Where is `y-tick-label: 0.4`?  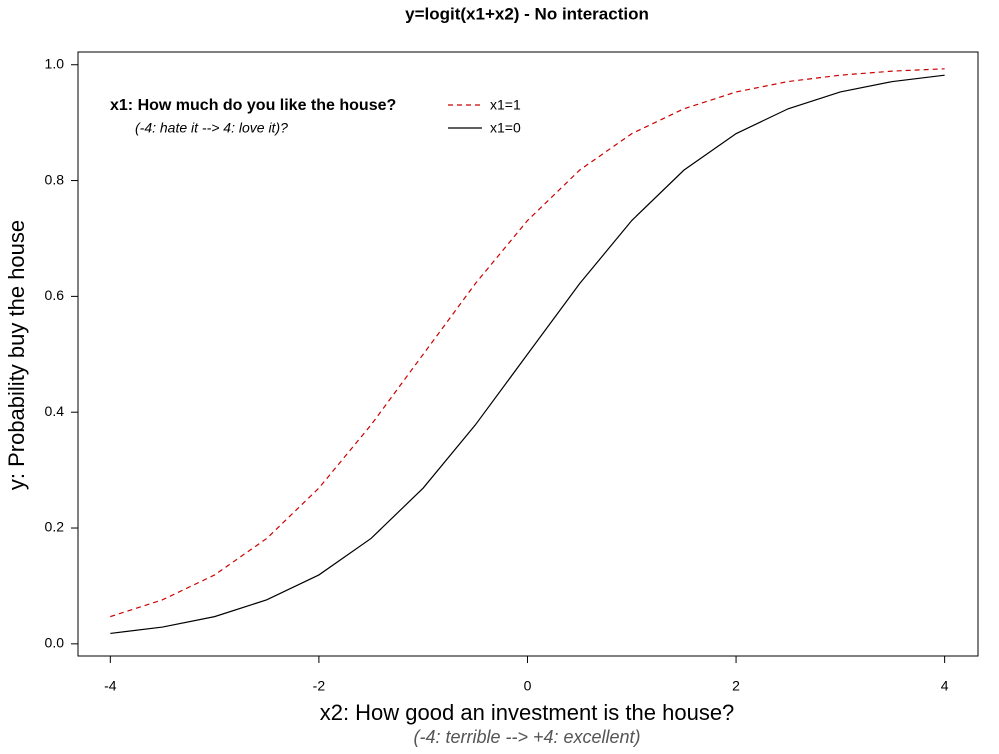
y-tick-label: 0.4 is located at coordinates (55, 411).